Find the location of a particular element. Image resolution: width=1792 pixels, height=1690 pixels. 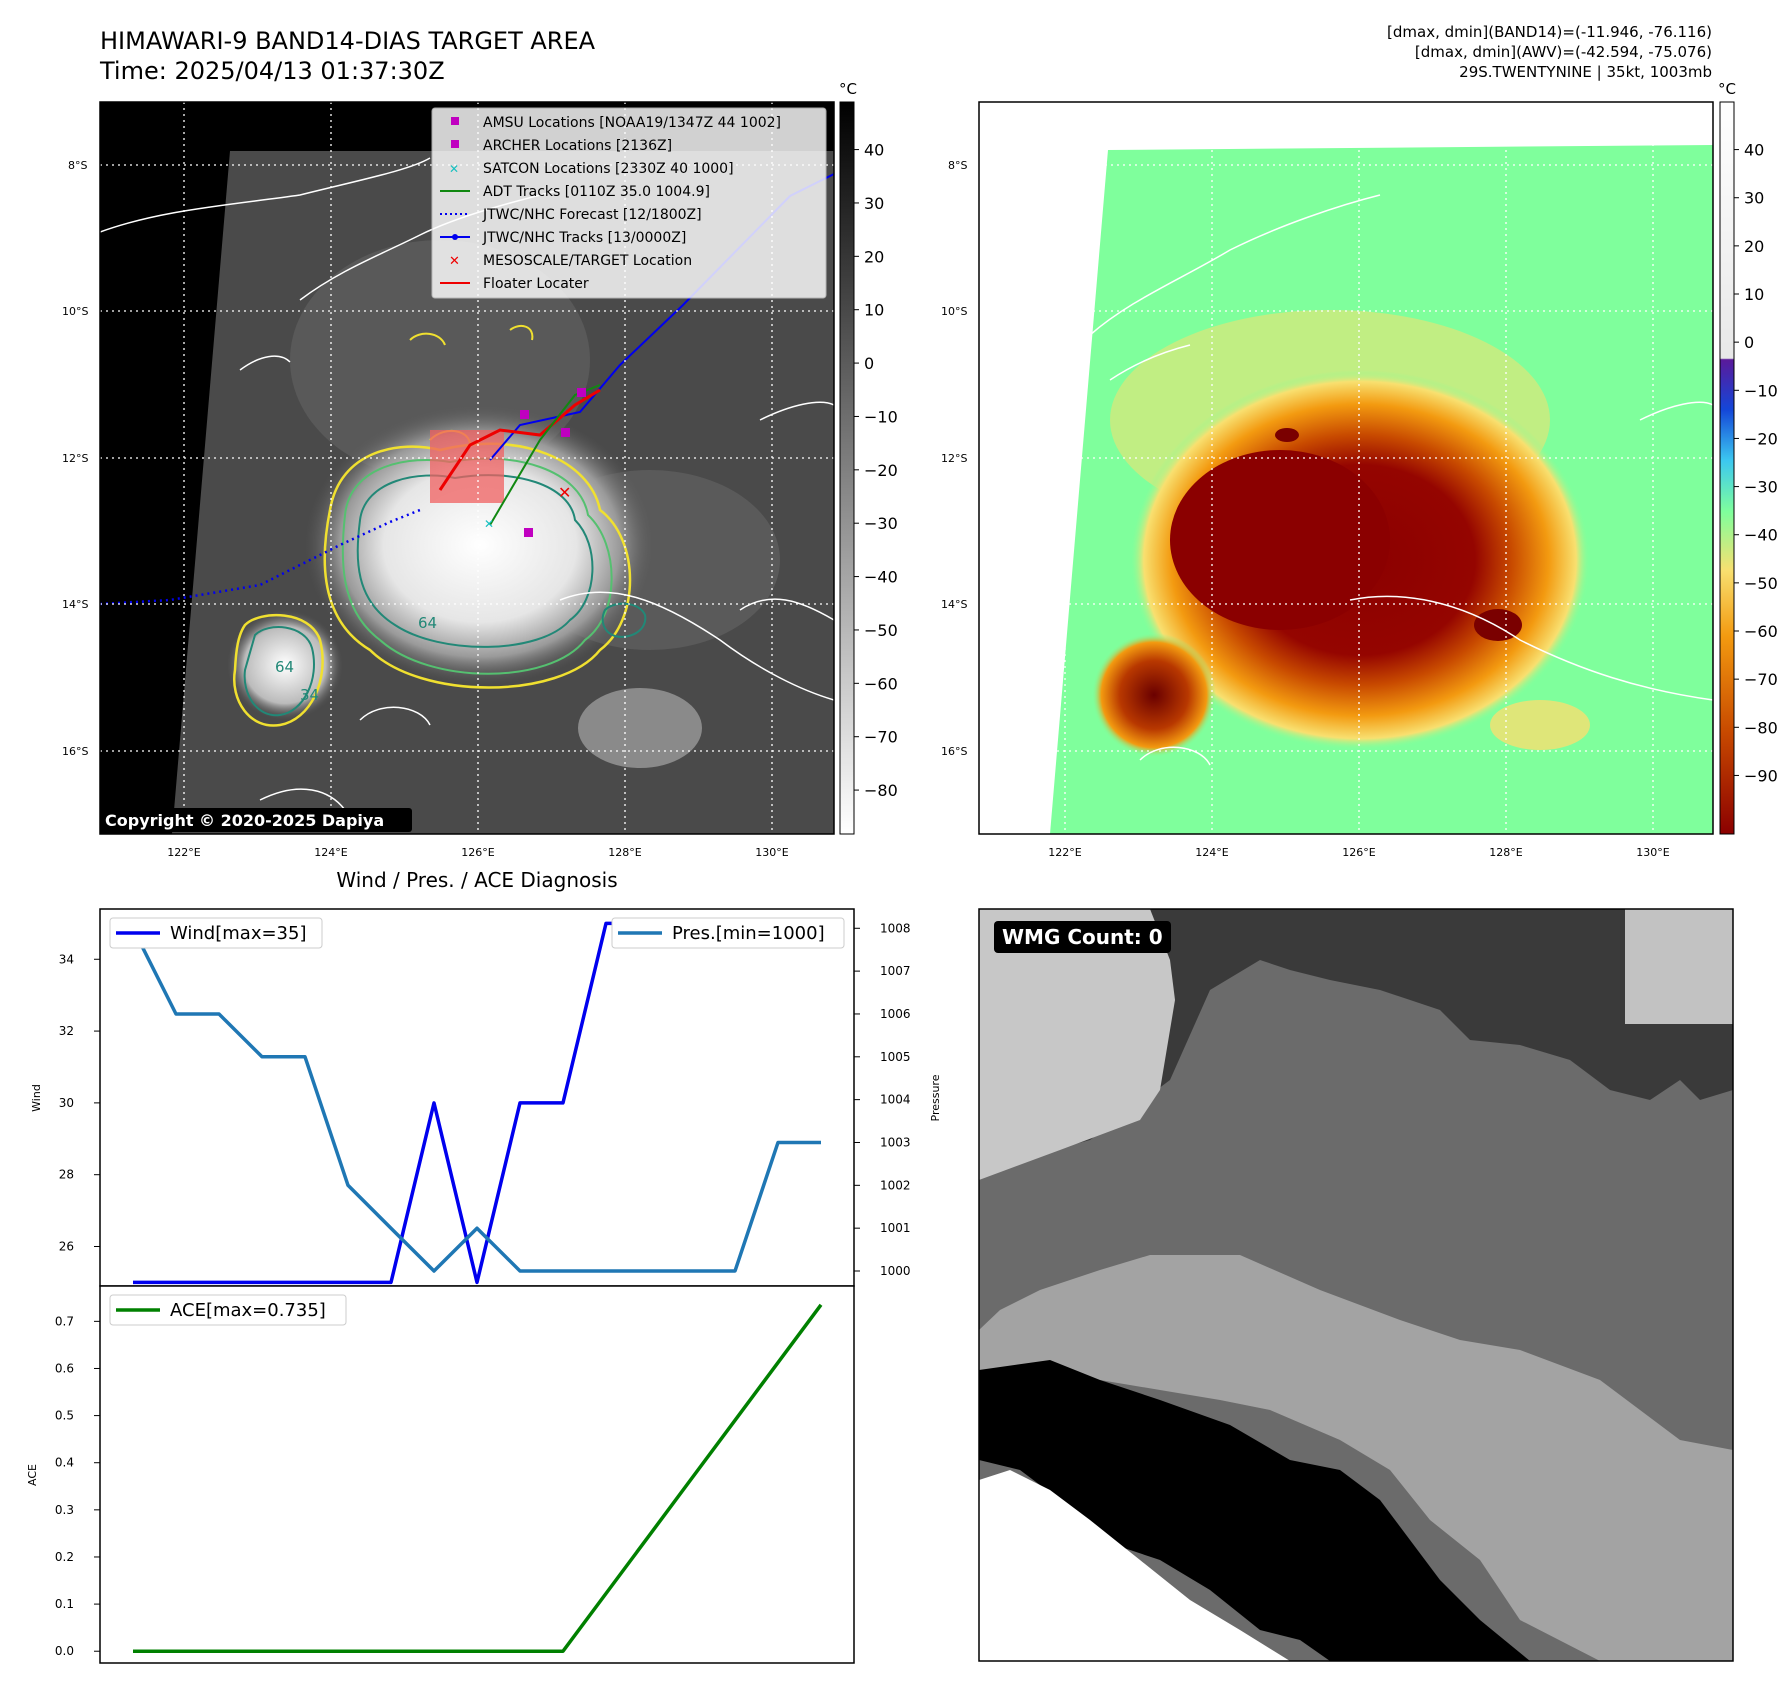

ace-y-tick-label: 0.4 is located at coordinates (64, 1463).